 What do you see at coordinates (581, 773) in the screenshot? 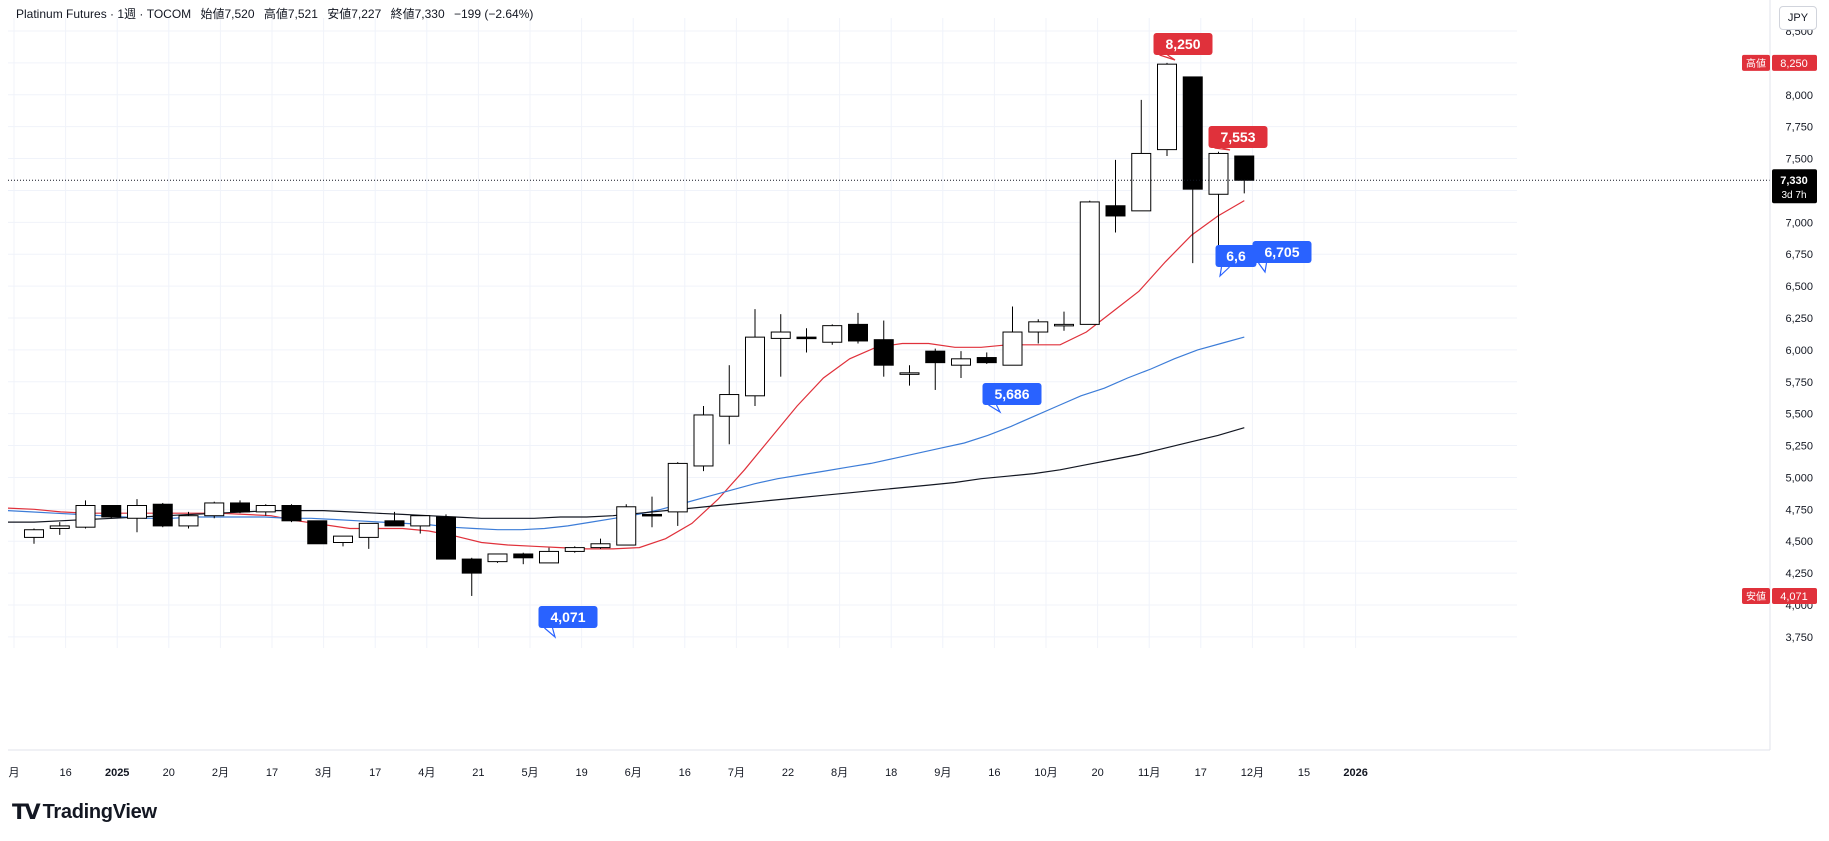
I see `time-tick-label: 19` at bounding box center [581, 773].